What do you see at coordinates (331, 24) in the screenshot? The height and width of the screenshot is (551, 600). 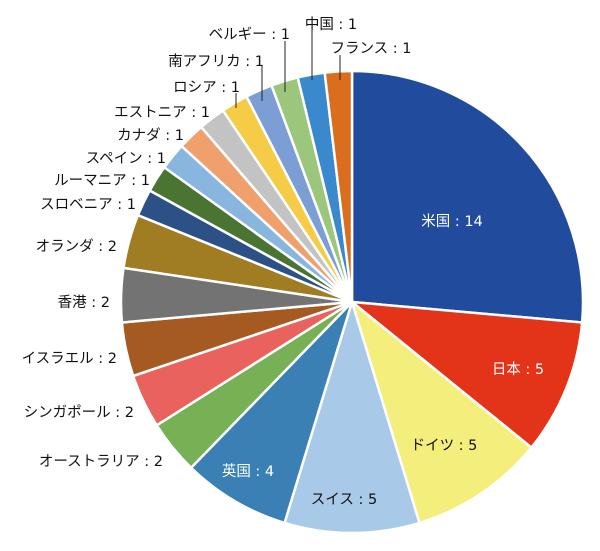 I see `data-label: 中国 : 1` at bounding box center [331, 24].